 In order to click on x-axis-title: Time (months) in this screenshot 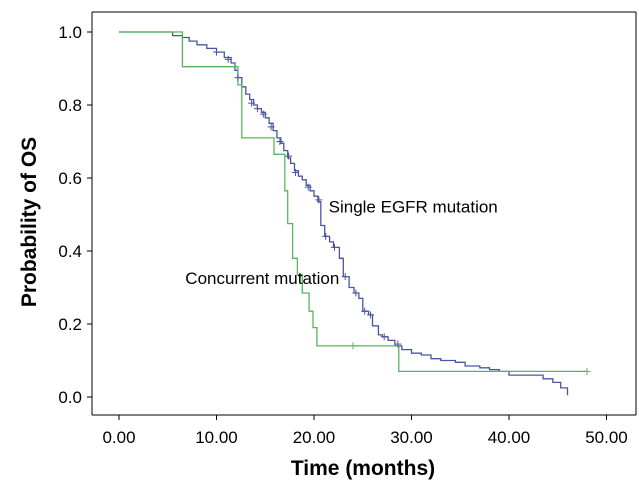, I will do `click(363, 468)`.